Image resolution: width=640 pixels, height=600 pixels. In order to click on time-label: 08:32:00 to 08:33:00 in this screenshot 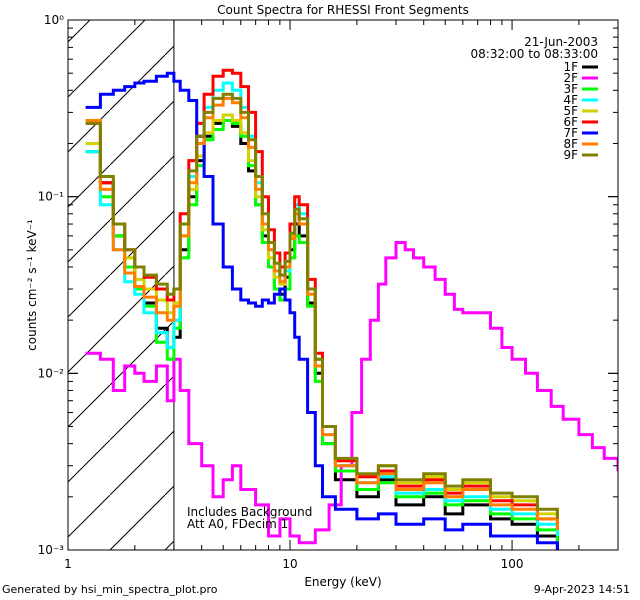, I will do `click(534, 54)`.